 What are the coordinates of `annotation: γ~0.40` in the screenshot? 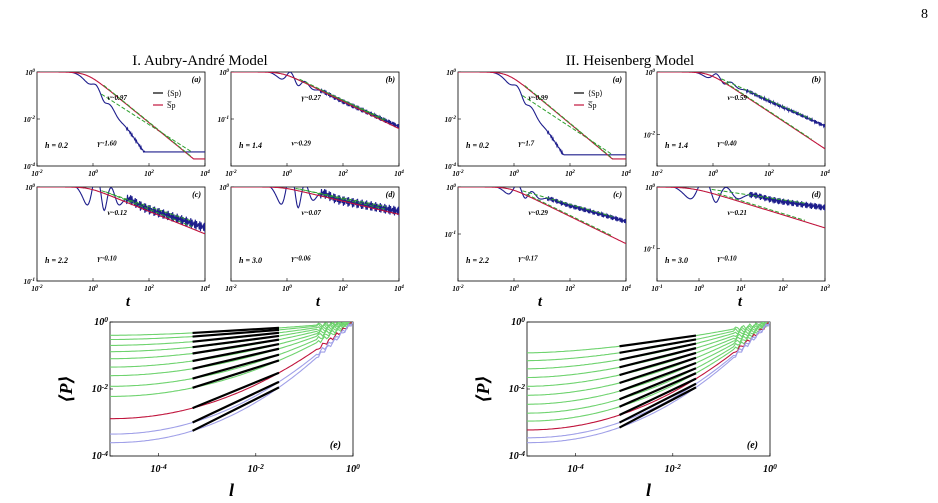 It's located at (727, 143).